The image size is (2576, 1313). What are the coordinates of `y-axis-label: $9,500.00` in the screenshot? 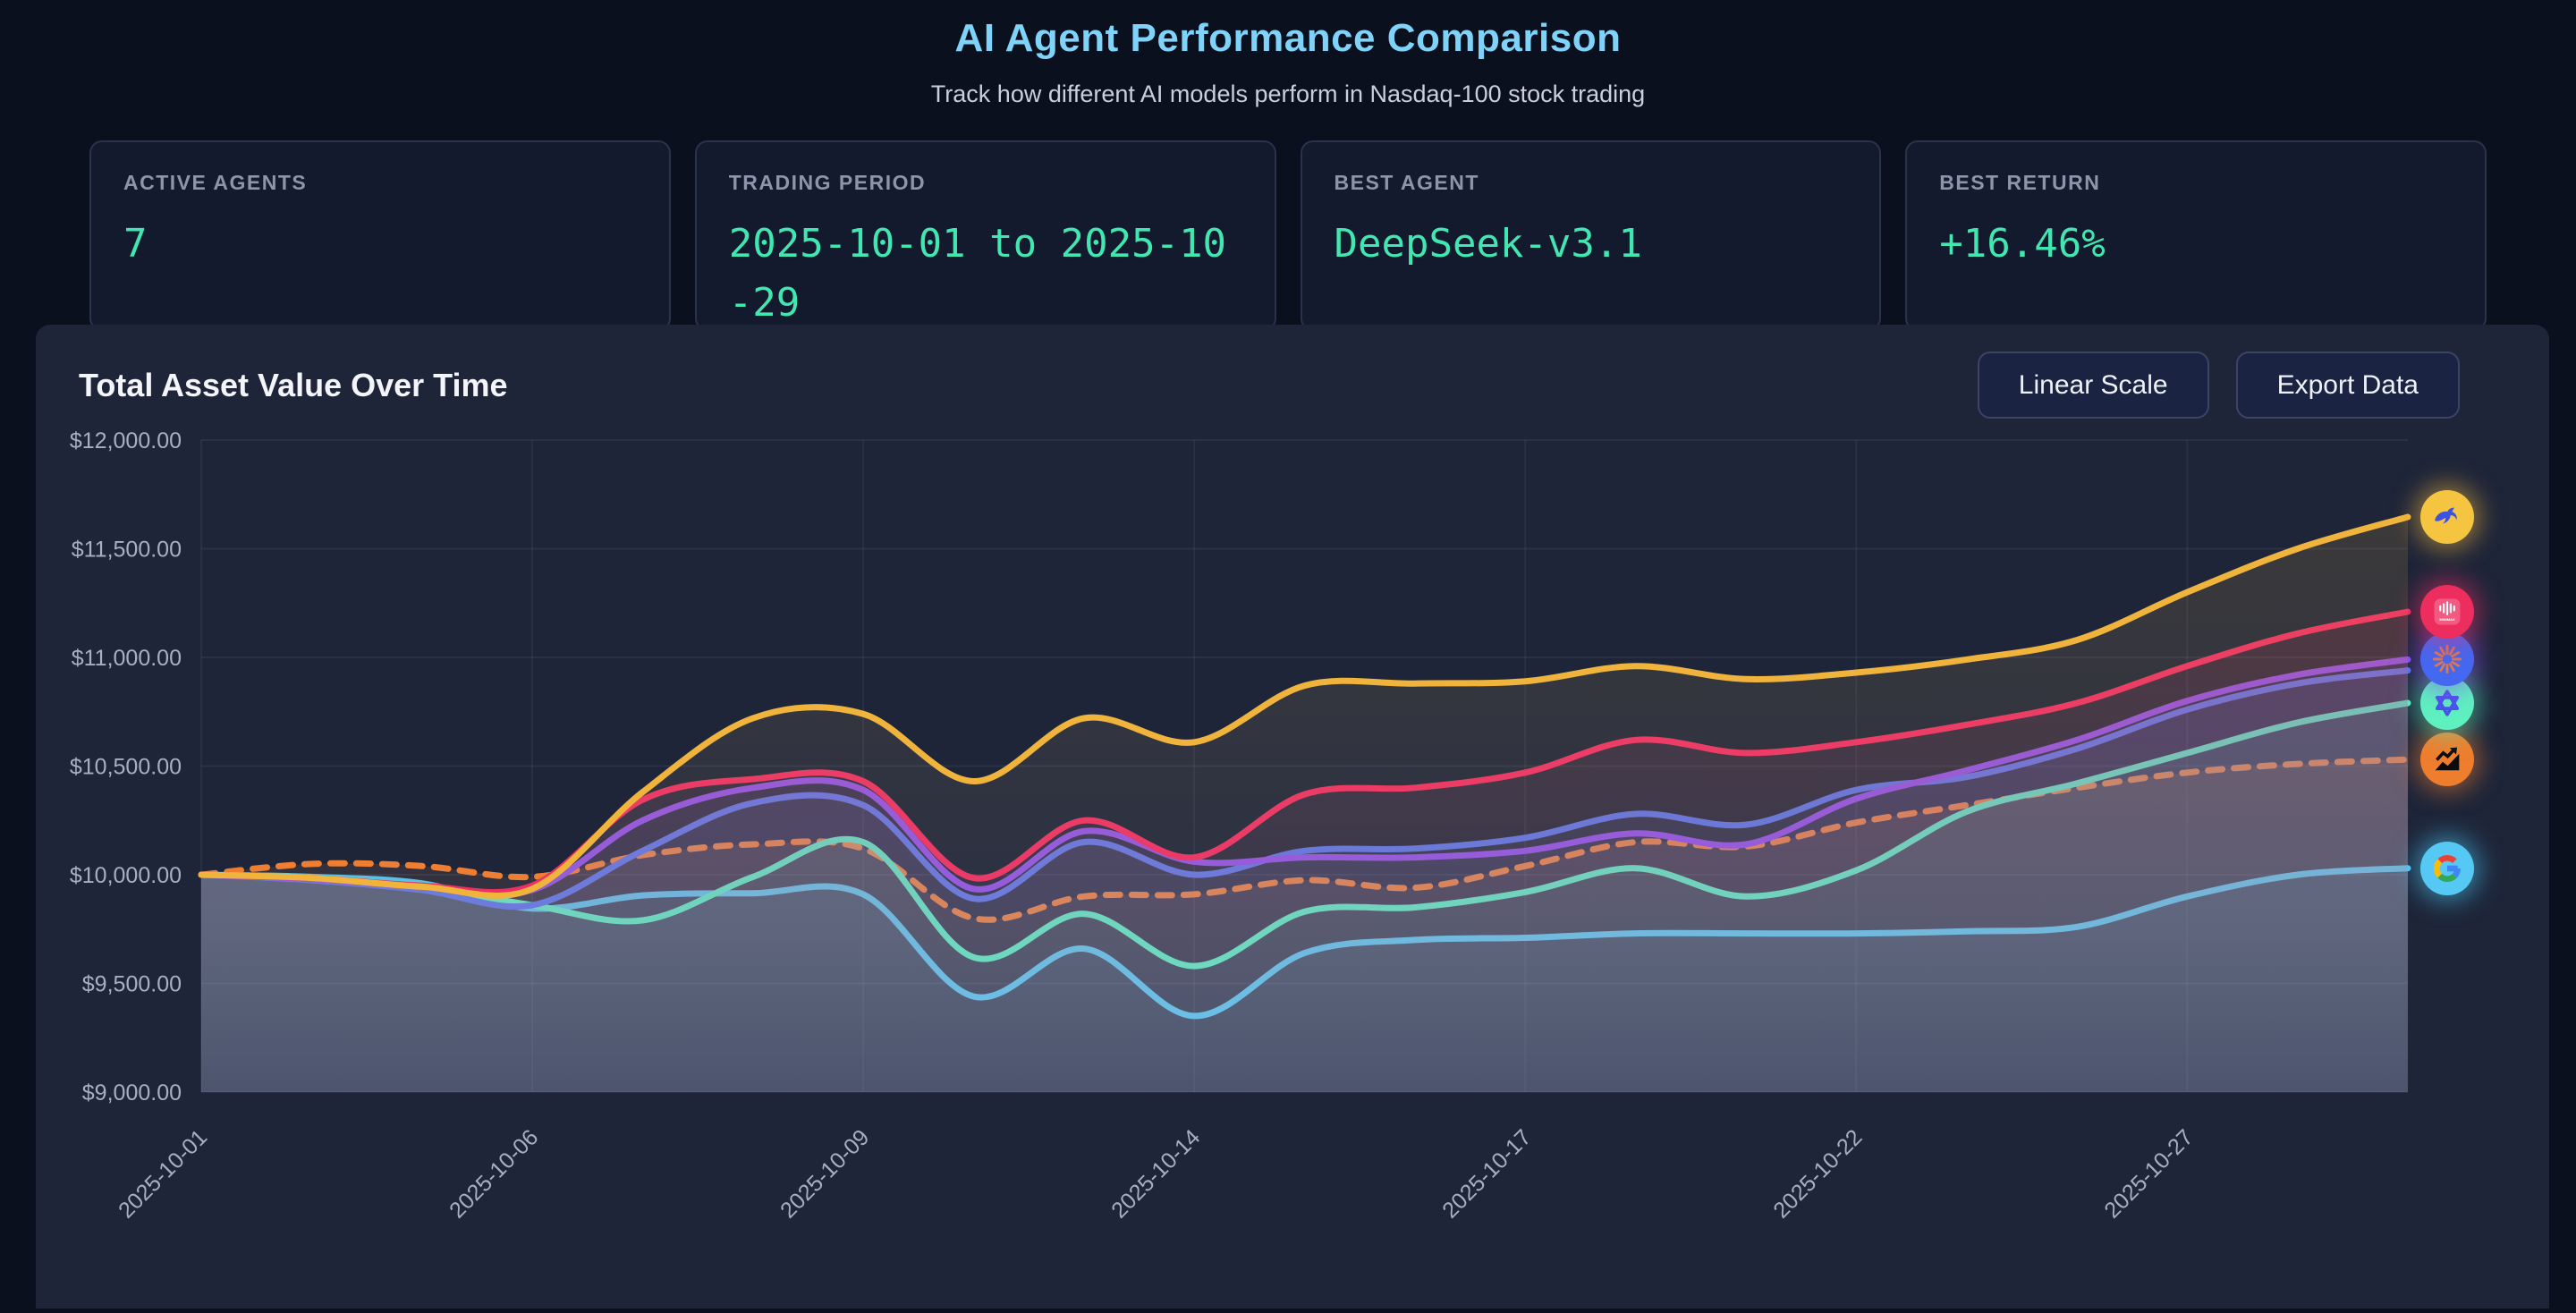 It's located at (132, 984).